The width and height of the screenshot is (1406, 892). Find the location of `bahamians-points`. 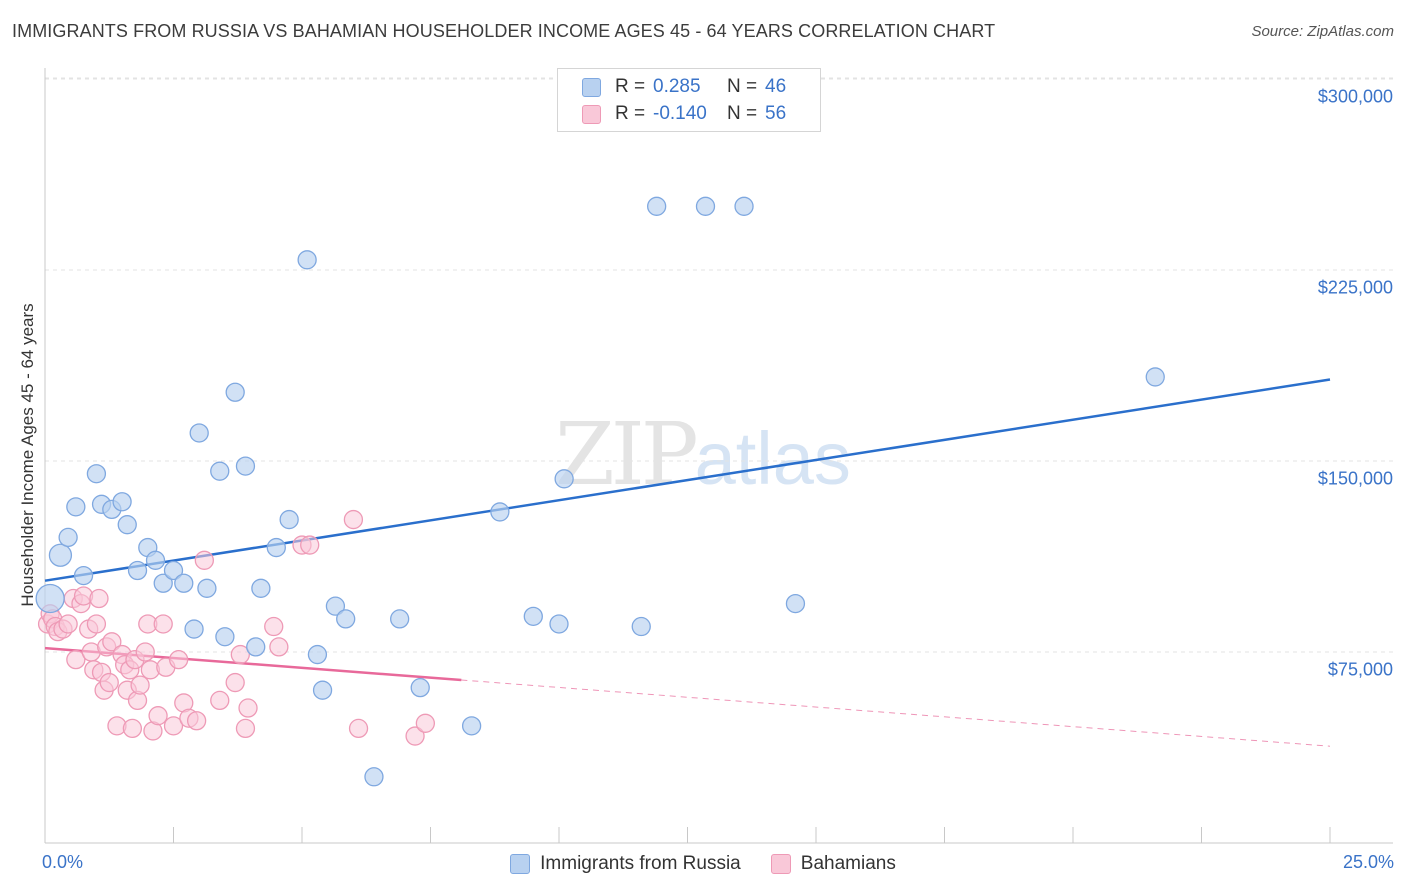

bahamians-points is located at coordinates (236, 627).